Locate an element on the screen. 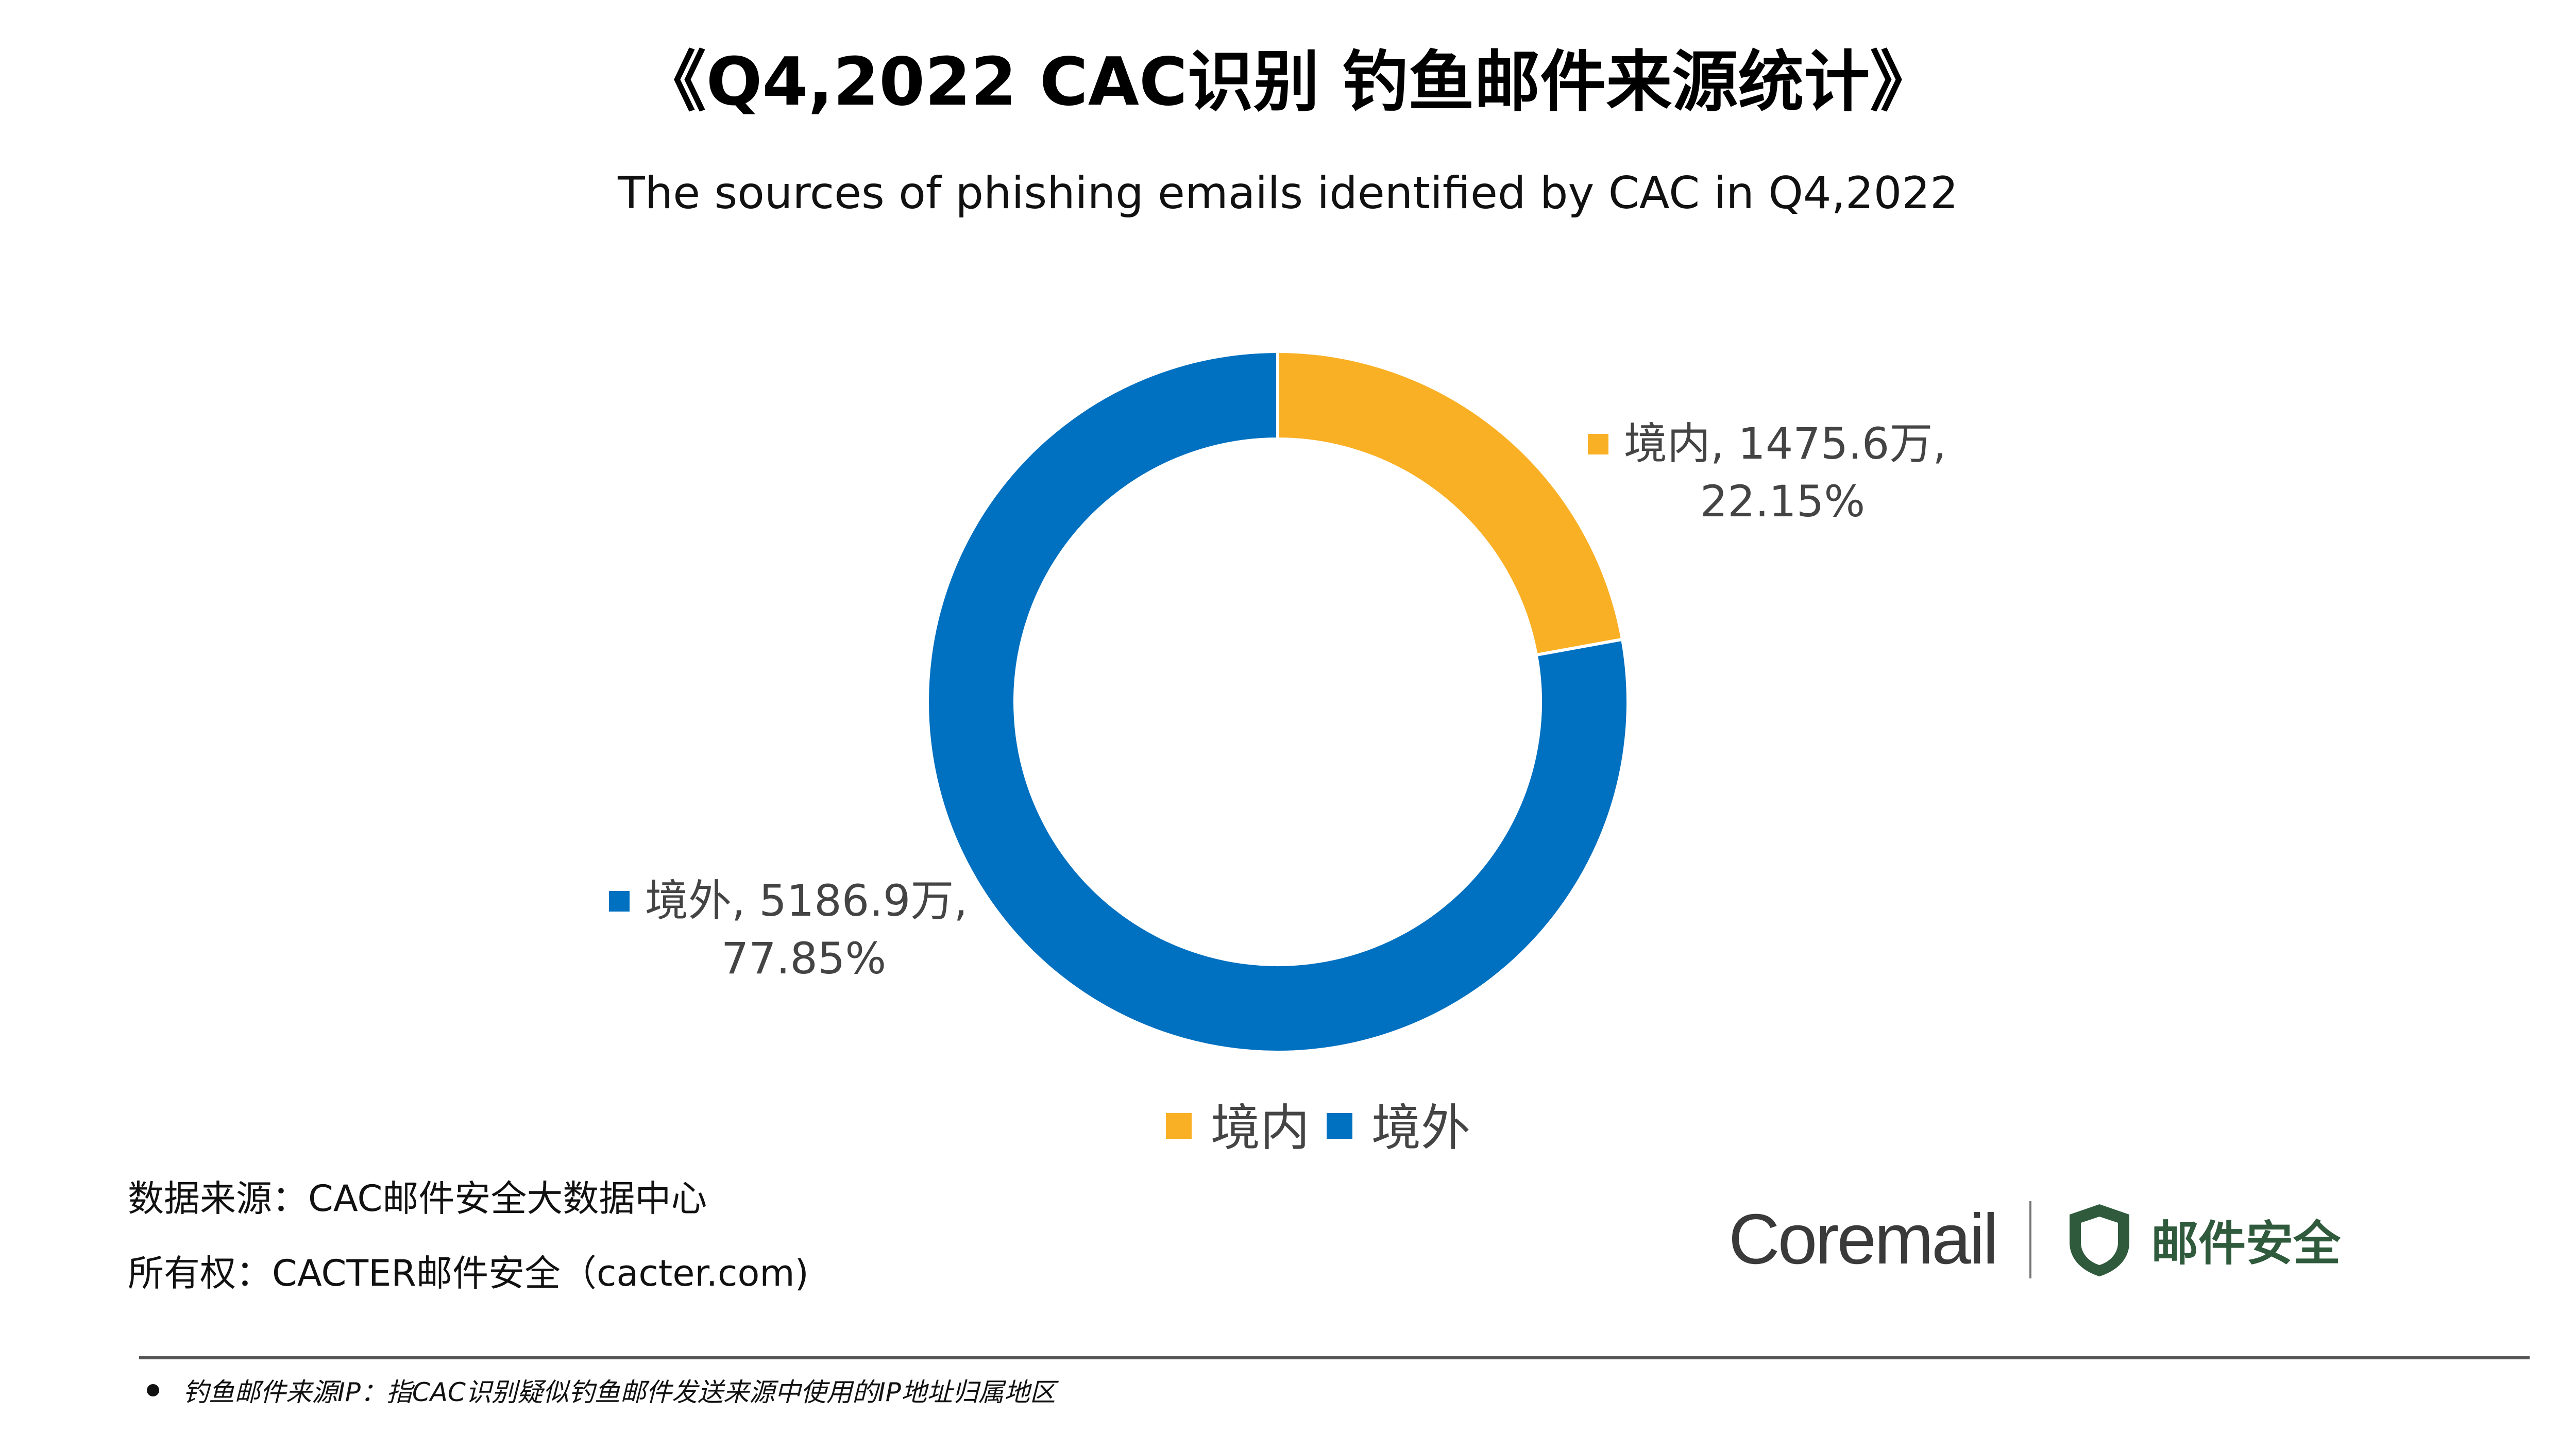 The height and width of the screenshot is (1449, 2576). slice-domestic is located at coordinates (1450, 503).